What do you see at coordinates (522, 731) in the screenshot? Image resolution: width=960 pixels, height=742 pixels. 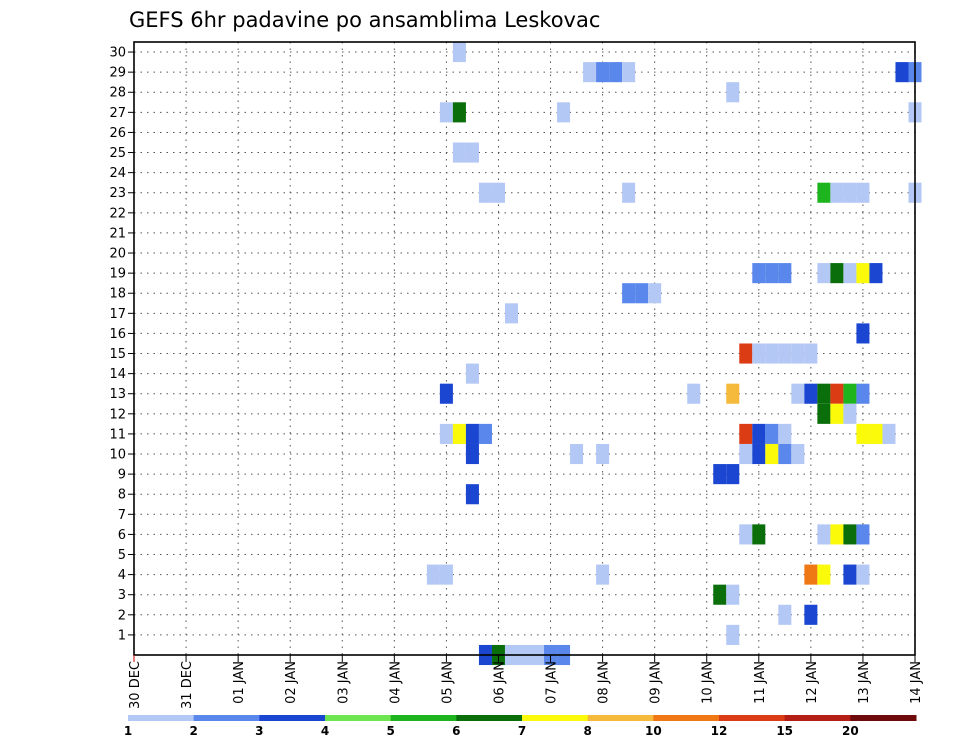 I see `legend-label: 7` at bounding box center [522, 731].